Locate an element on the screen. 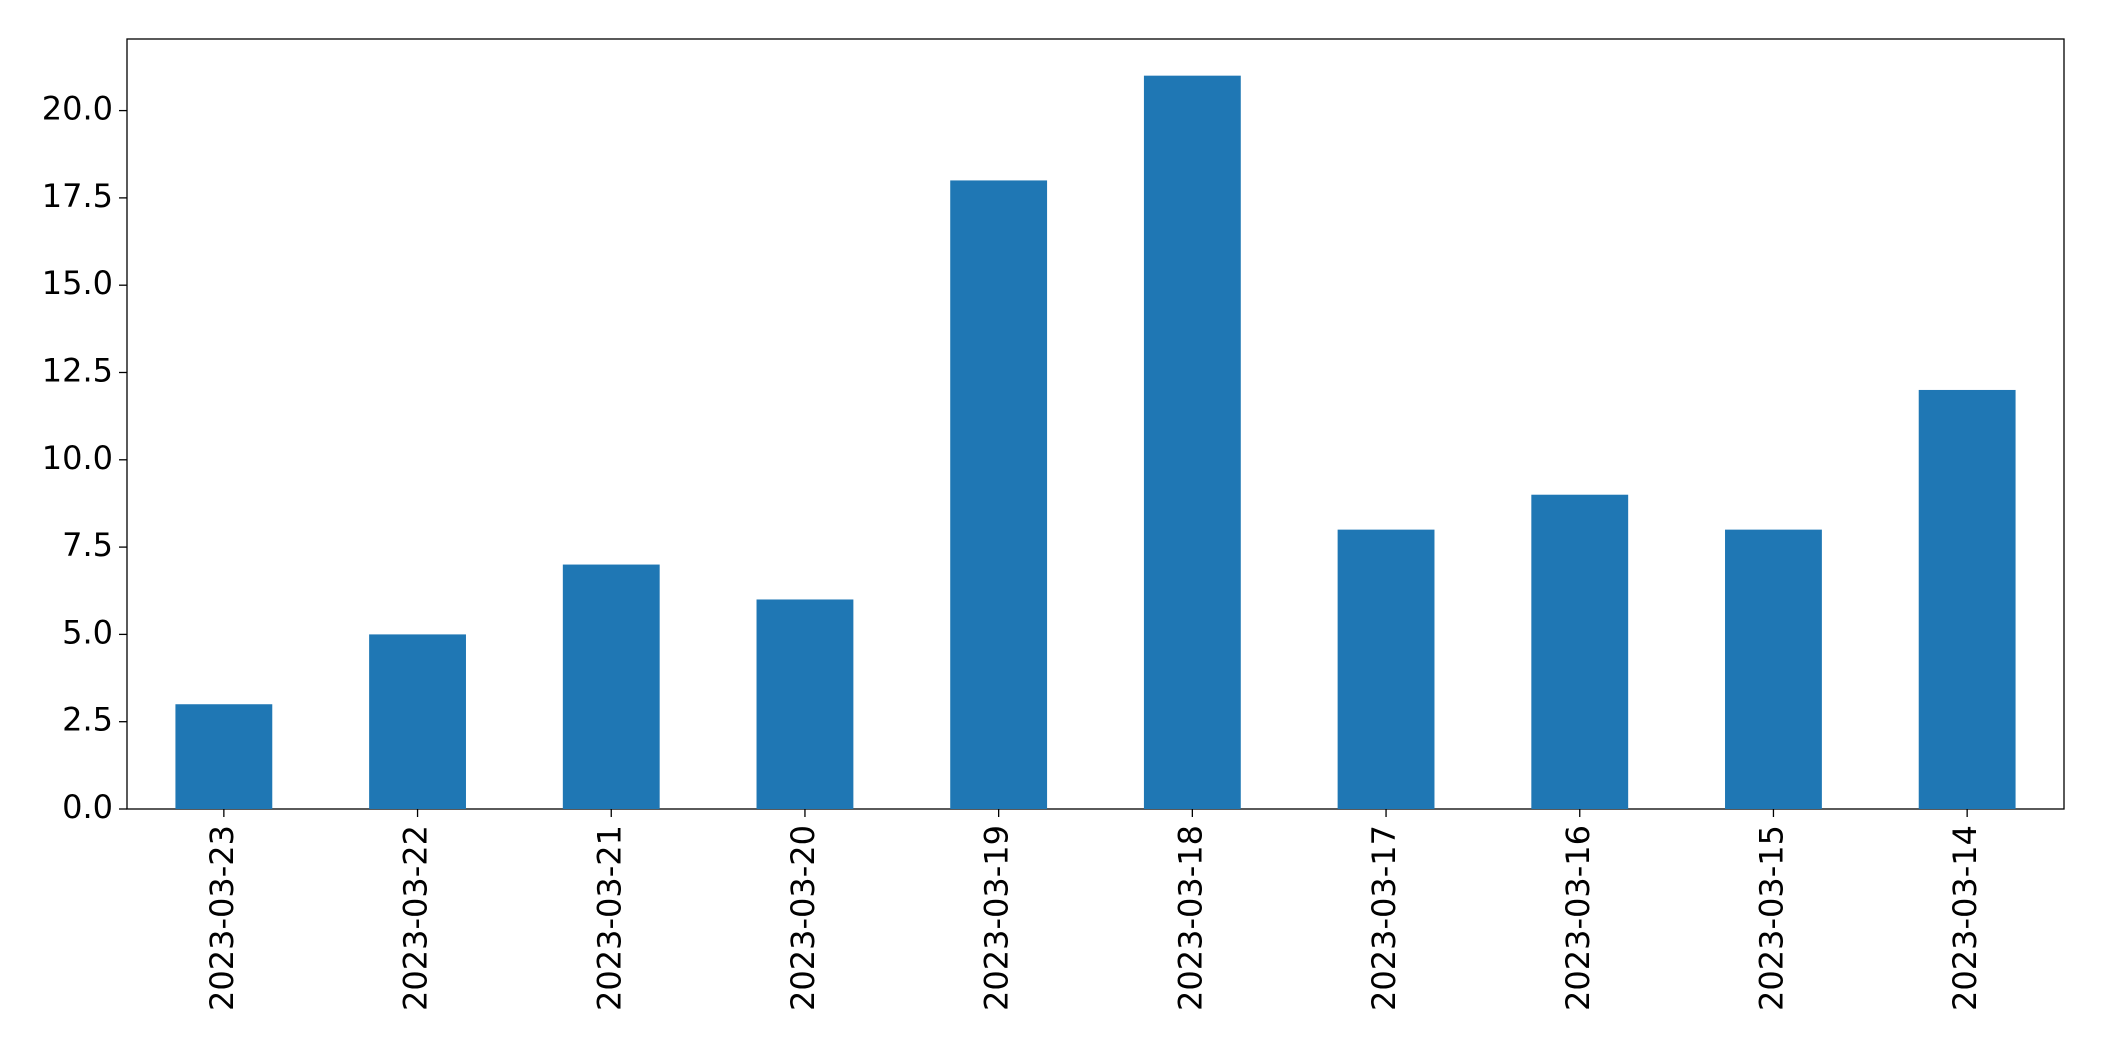 This screenshot has height=1061, width=2104. y-tick-label: 12.5 is located at coordinates (77, 370).